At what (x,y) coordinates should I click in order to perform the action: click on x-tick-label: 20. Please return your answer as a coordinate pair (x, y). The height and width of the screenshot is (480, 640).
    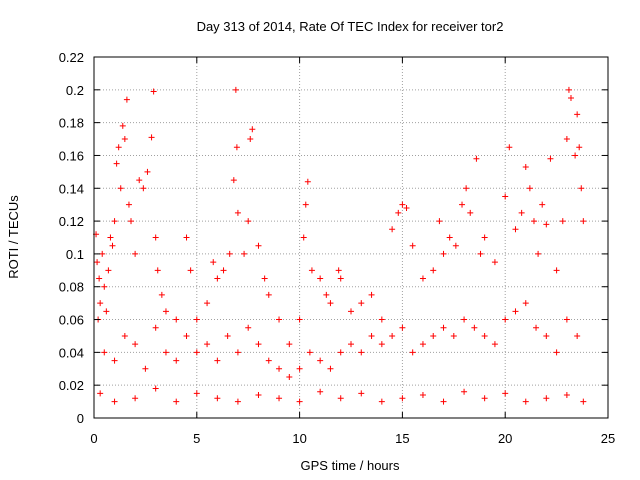
    Looking at the image, I should click on (505, 438).